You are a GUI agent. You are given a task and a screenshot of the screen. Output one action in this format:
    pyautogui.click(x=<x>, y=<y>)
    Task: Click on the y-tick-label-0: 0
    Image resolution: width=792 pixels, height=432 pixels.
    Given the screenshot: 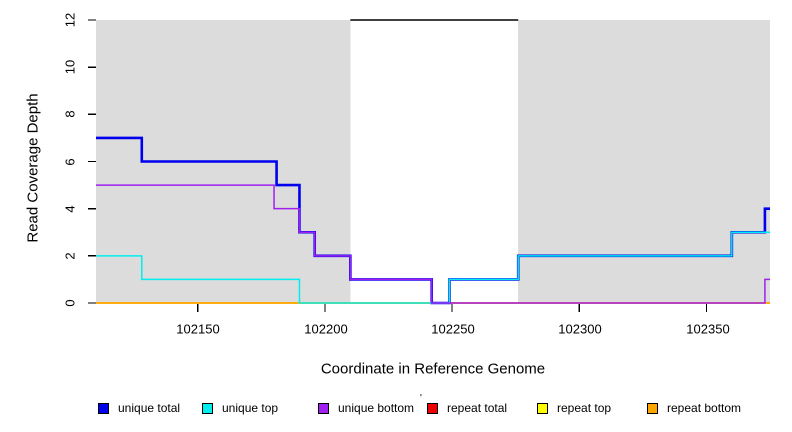 What is the action you would take?
    pyautogui.click(x=70, y=303)
    